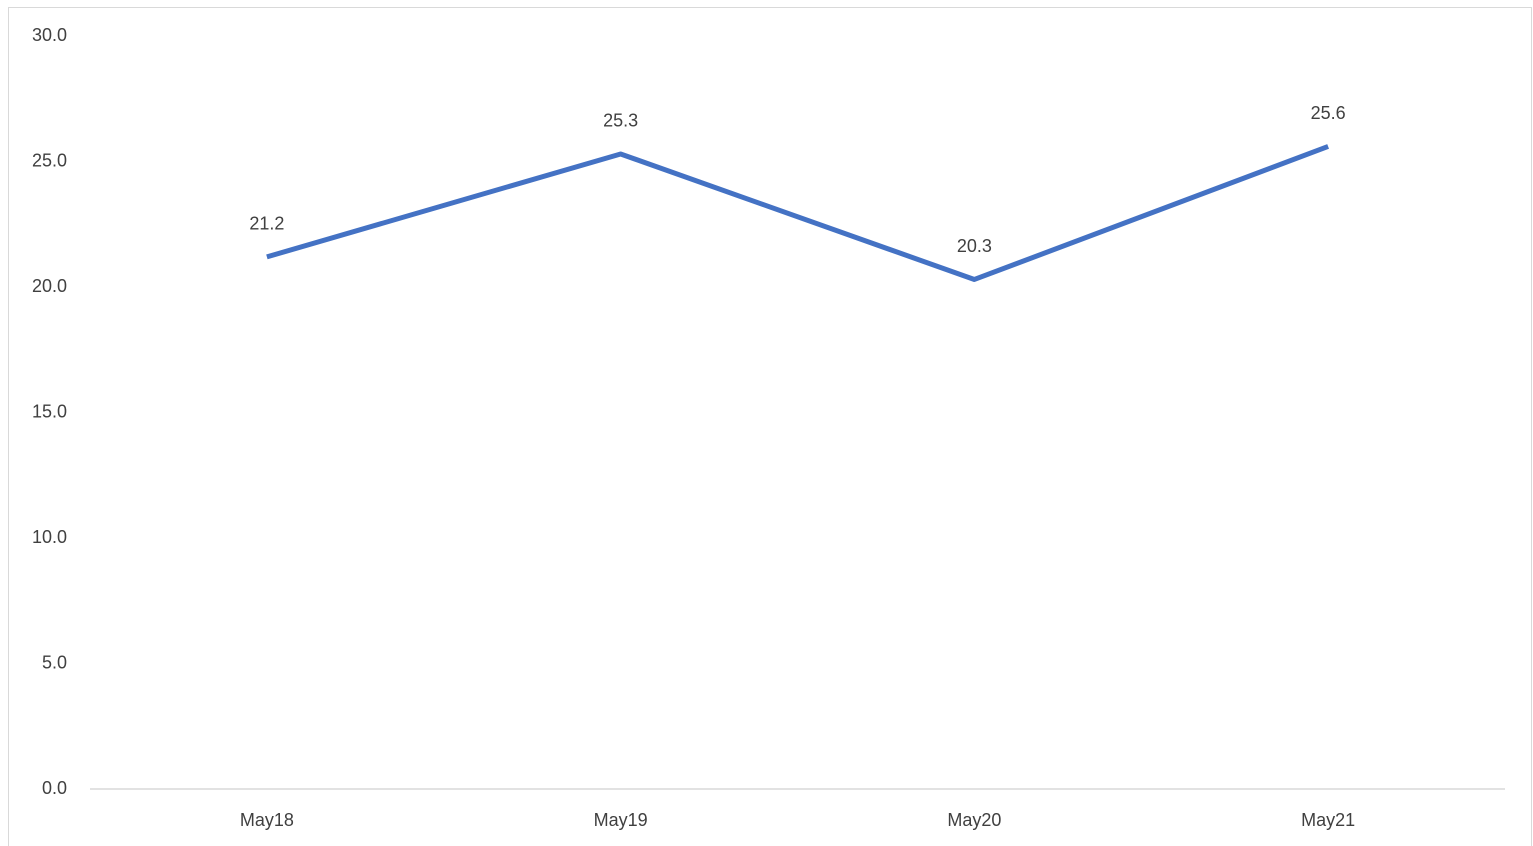 The width and height of the screenshot is (1533, 846). I want to click on y-tick-label: 10.0, so click(49, 537).